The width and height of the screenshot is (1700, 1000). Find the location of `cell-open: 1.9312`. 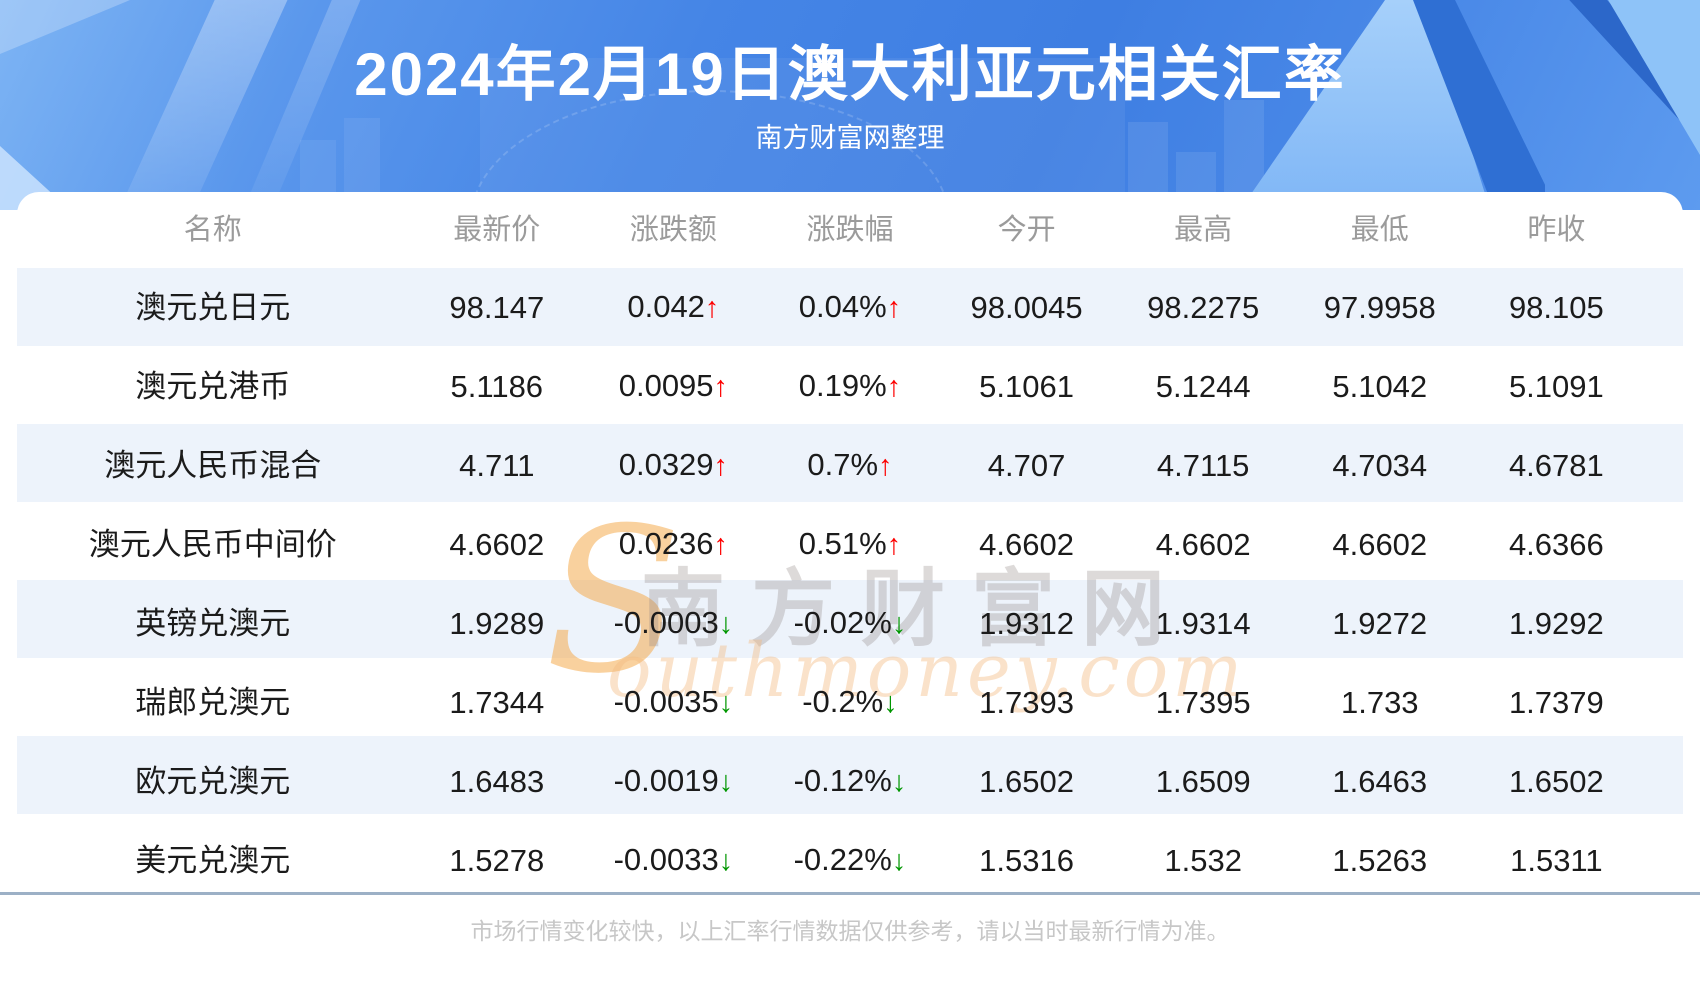

cell-open: 1.9312 is located at coordinates (1026, 623).